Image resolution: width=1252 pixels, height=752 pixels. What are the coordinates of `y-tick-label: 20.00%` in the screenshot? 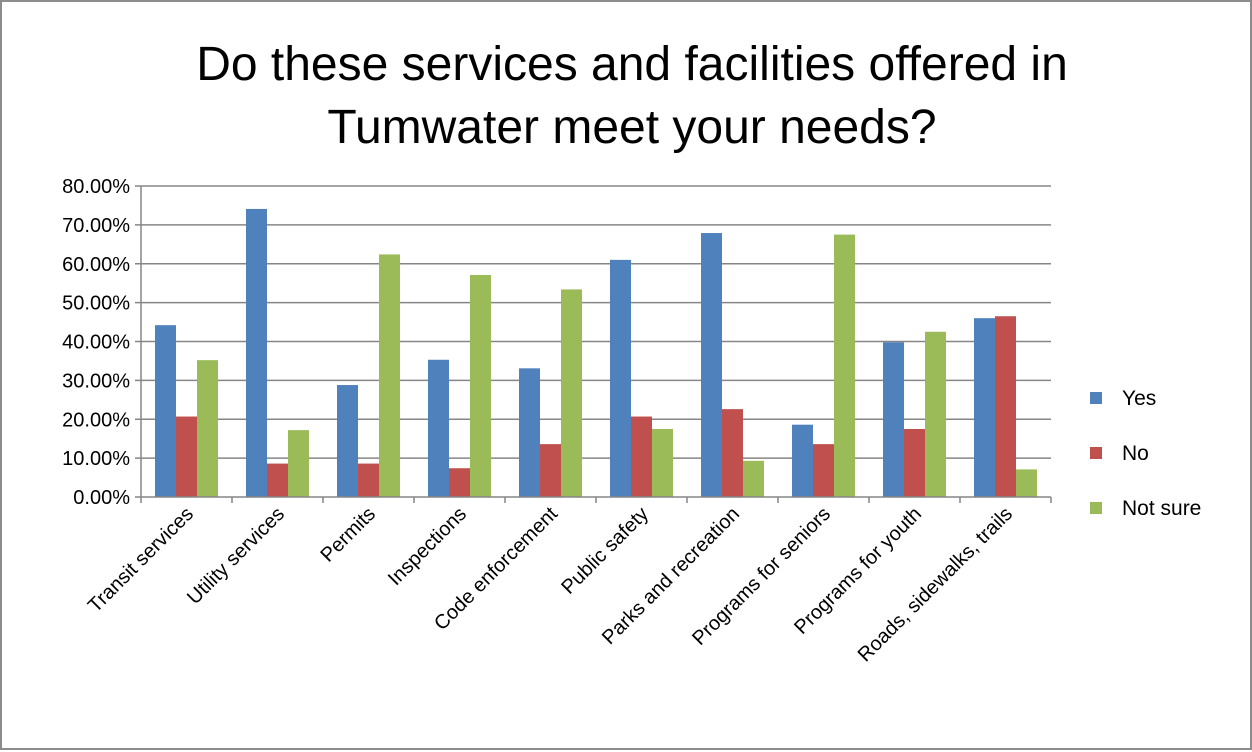 It's located at (96, 420).